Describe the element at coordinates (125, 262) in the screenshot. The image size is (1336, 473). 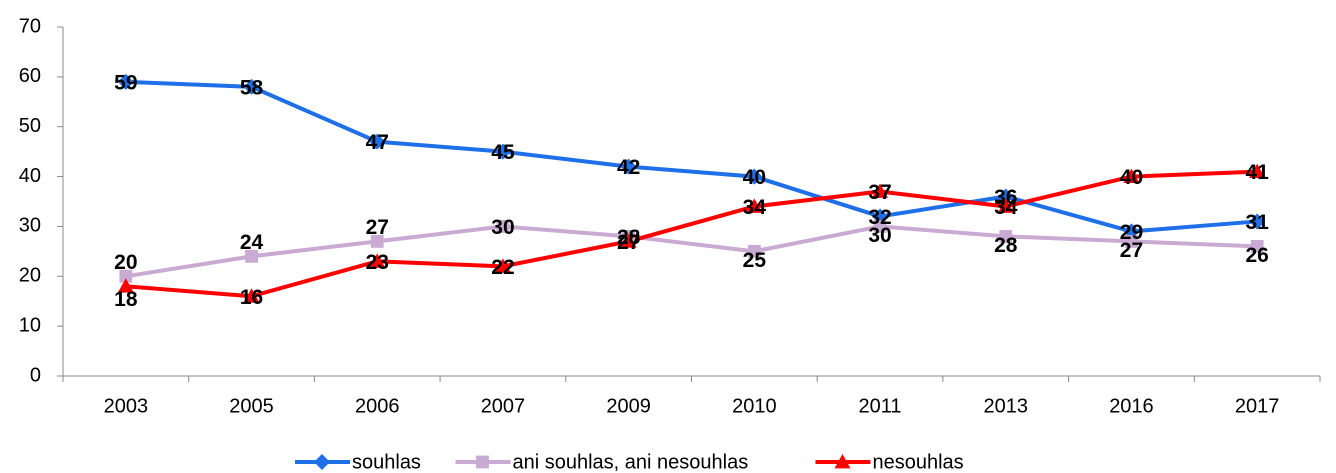
I see `data-label: 20` at that location.